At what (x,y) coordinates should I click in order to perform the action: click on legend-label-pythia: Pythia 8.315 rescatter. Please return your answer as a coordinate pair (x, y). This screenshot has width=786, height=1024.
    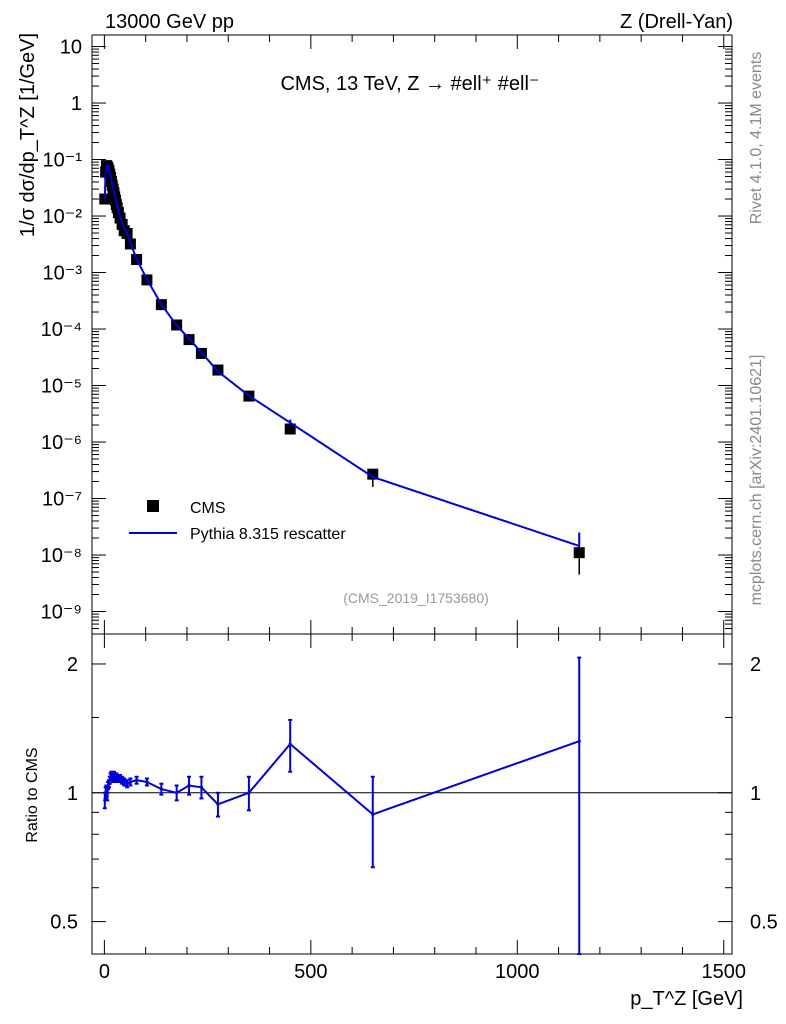
    Looking at the image, I should click on (268, 534).